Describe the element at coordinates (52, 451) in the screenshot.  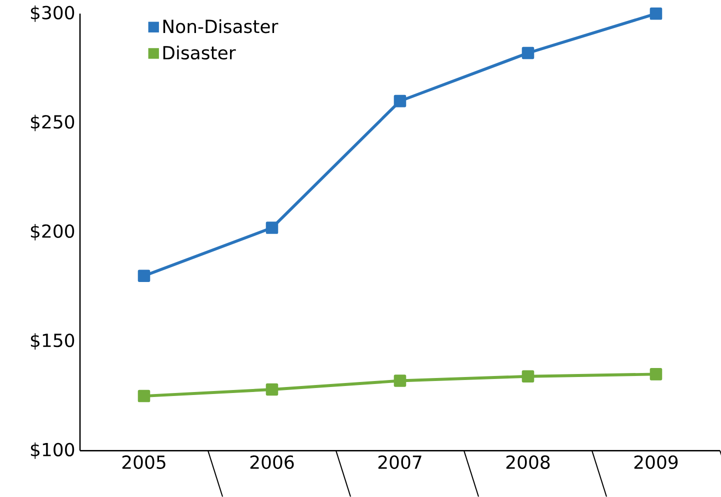
I see `y-tick-label: $100` at that location.